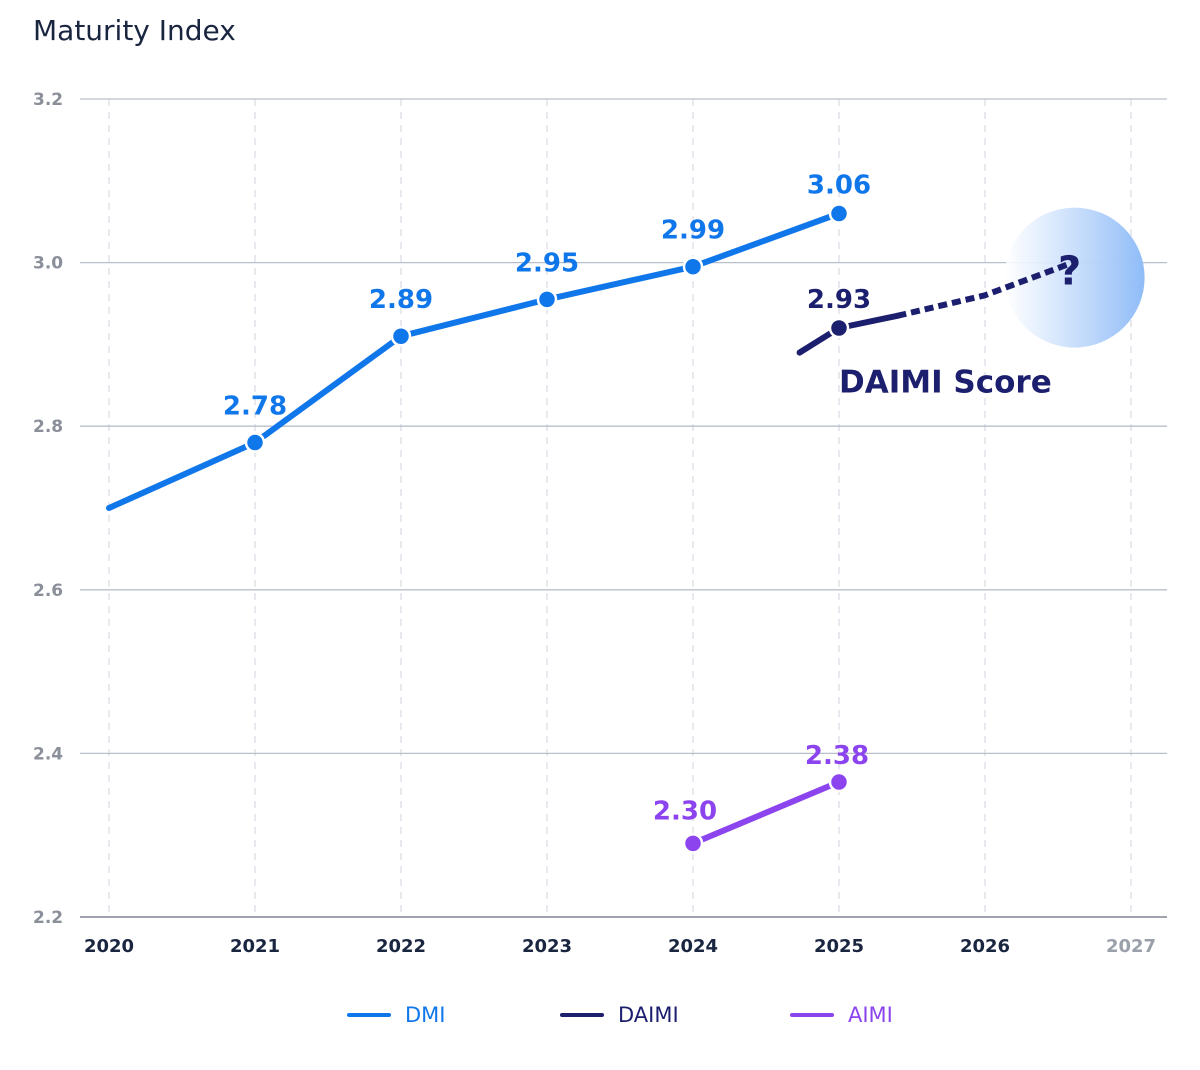 The height and width of the screenshot is (1070, 1200). Describe the element at coordinates (693, 946) in the screenshot. I see `x-tick-label: 2024` at that location.